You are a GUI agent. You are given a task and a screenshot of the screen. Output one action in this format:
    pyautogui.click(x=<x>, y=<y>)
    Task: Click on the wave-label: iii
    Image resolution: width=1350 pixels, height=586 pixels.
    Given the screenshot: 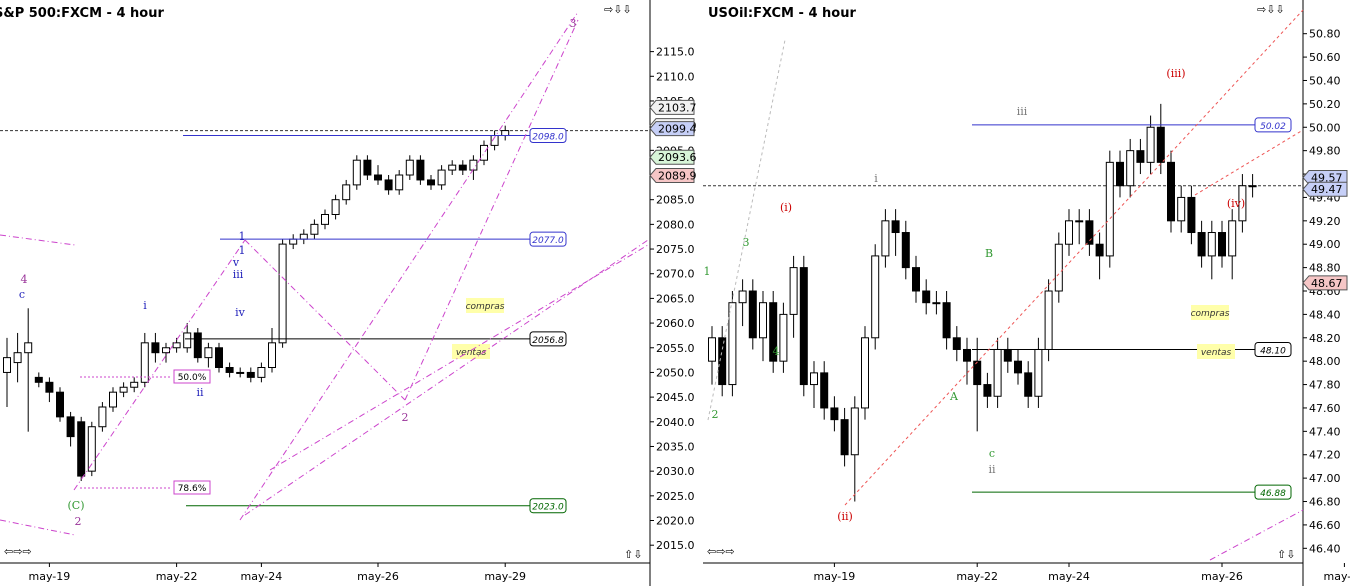 What is the action you would take?
    pyautogui.click(x=1022, y=111)
    